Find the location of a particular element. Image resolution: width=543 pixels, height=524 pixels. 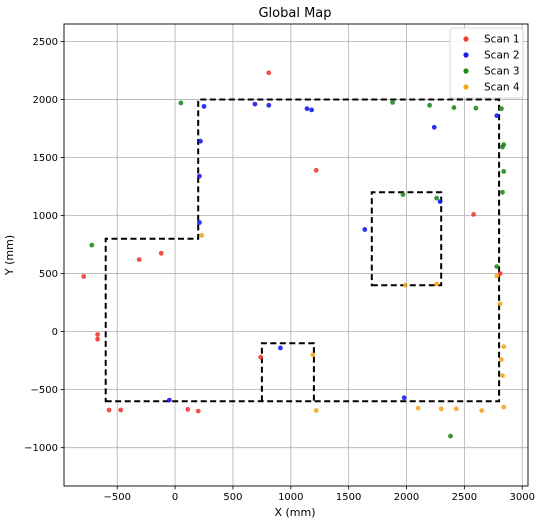

legend: Scan 1 Scan 2 Scan 3 Scan 4 is located at coordinates (486, 63).